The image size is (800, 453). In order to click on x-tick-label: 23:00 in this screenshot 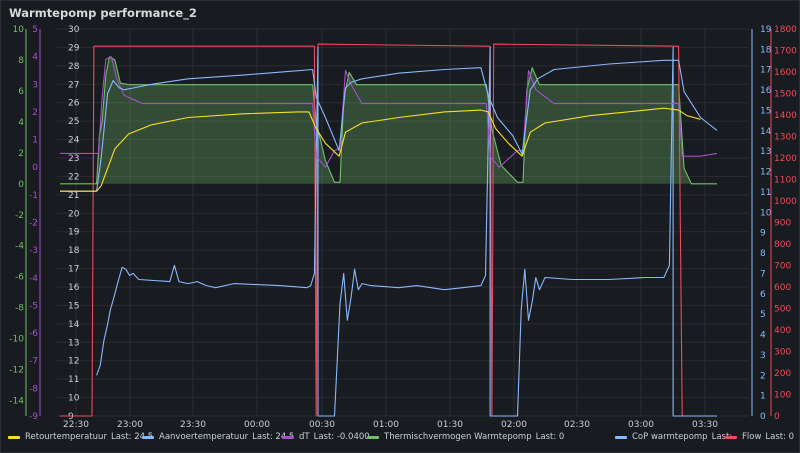, I will do `click(130, 425)`.